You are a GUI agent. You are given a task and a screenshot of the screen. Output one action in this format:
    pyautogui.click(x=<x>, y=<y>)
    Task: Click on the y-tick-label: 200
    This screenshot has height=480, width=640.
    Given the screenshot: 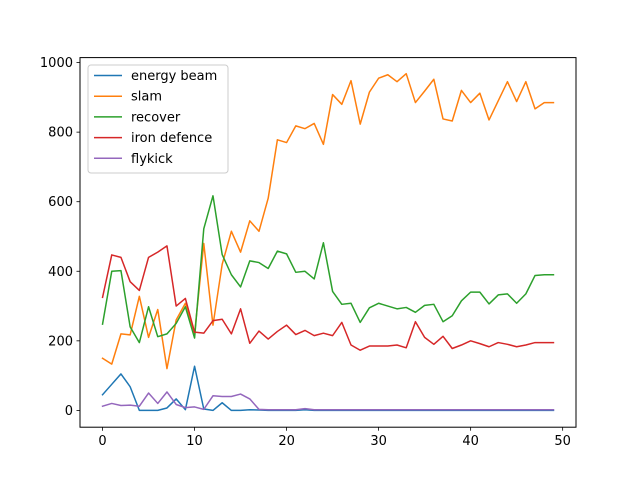 What is the action you would take?
    pyautogui.click(x=60, y=341)
    